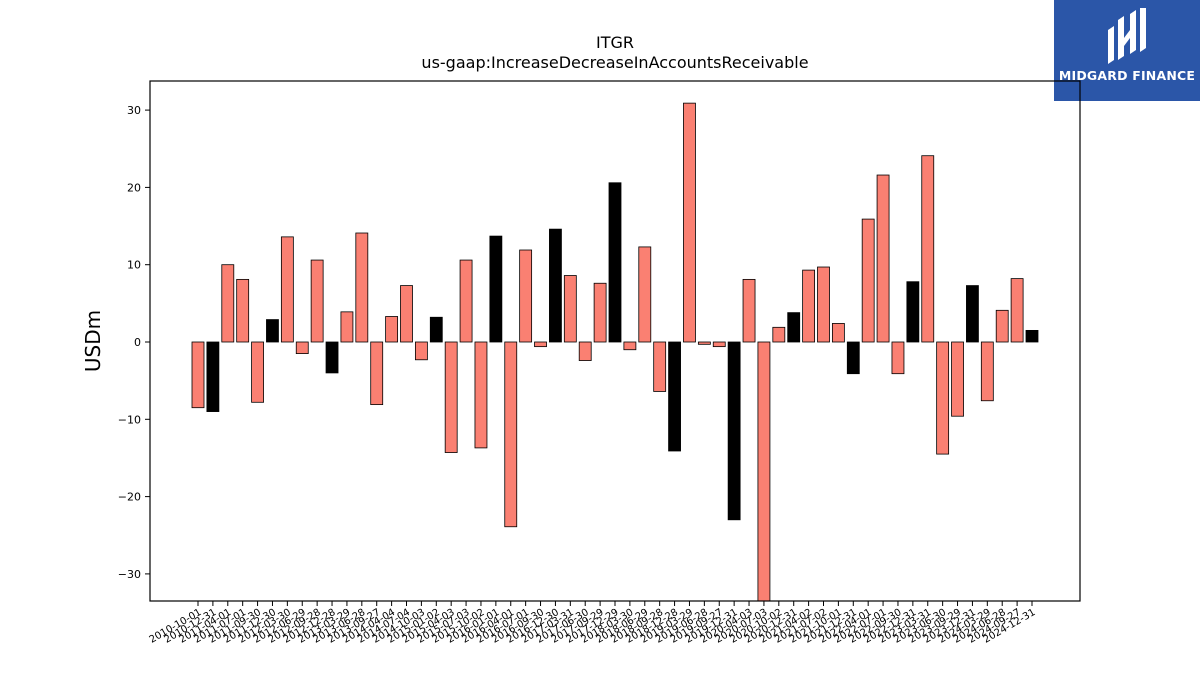 The height and width of the screenshot is (675, 1200). What do you see at coordinates (615, 42) in the screenshot?
I see `chart-title: ITGR` at bounding box center [615, 42].